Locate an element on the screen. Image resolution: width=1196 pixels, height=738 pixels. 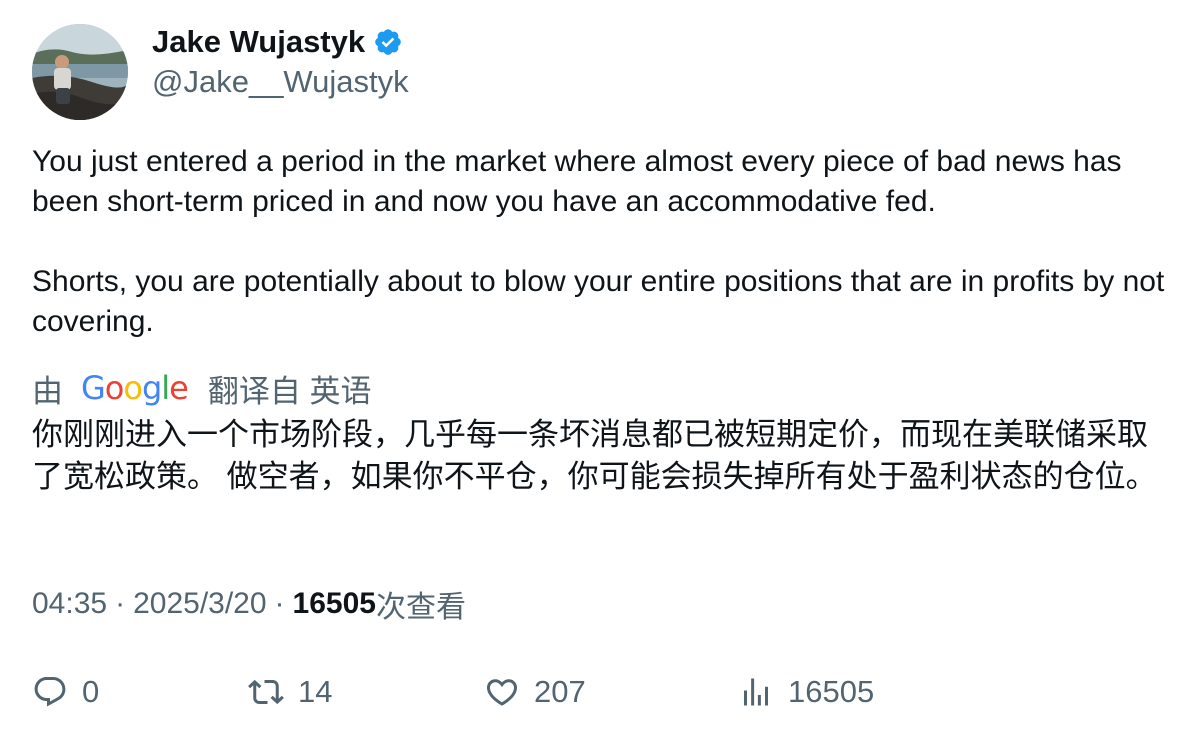
translation-prefix: 由 is located at coordinates (47, 391).